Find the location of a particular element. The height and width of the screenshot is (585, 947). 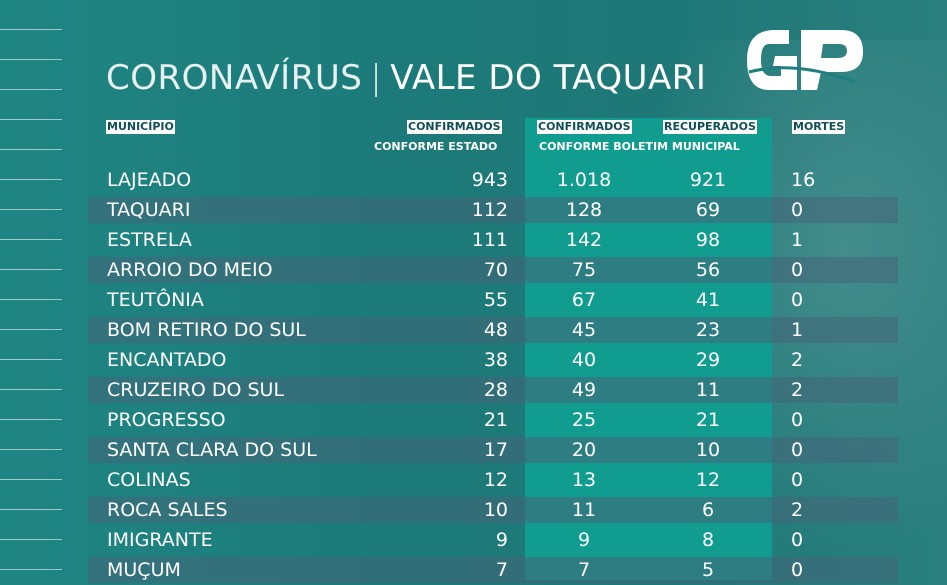

cell-confirmados-estado: 21 is located at coordinates (495, 420).